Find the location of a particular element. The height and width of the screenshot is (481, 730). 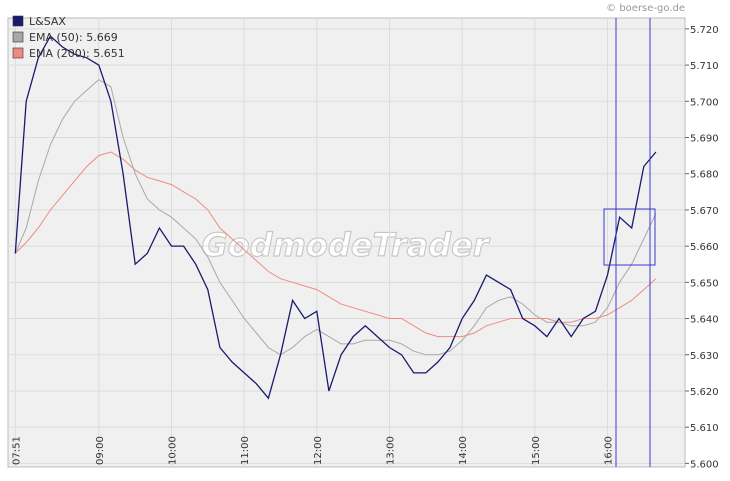

y-tick-label: 5.620 is located at coordinates (704, 392).